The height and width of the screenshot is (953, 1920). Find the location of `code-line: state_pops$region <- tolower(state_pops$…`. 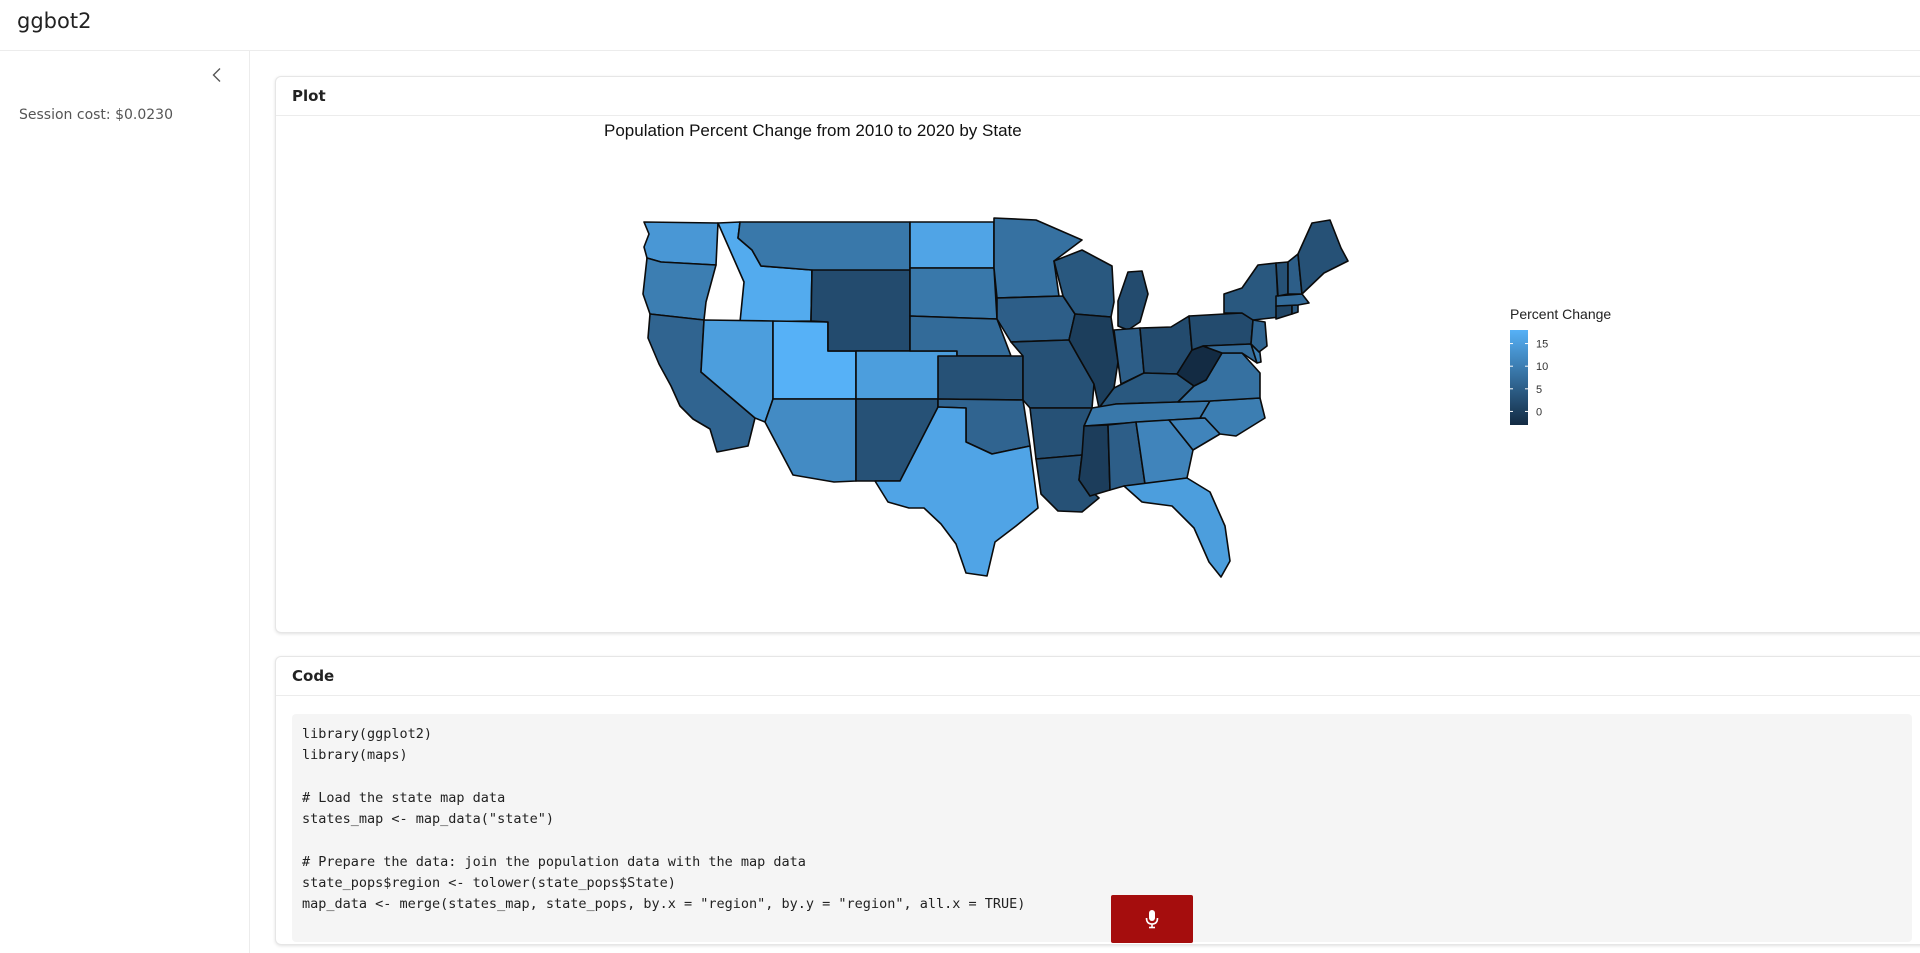

code-line: state_pops$region <- tolower(state_pops$… is located at coordinates (489, 883).